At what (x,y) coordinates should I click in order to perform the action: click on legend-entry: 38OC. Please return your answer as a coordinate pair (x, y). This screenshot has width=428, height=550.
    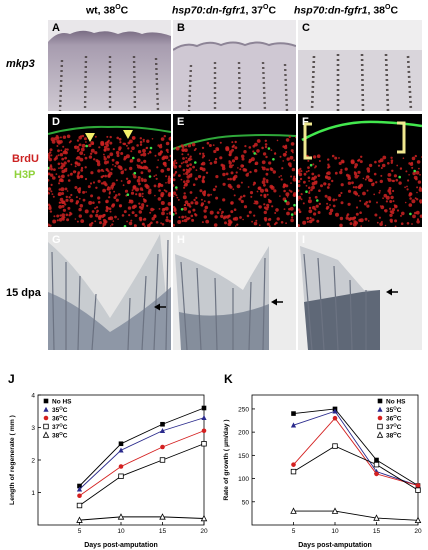
    Looking at the image, I should click on (394, 435).